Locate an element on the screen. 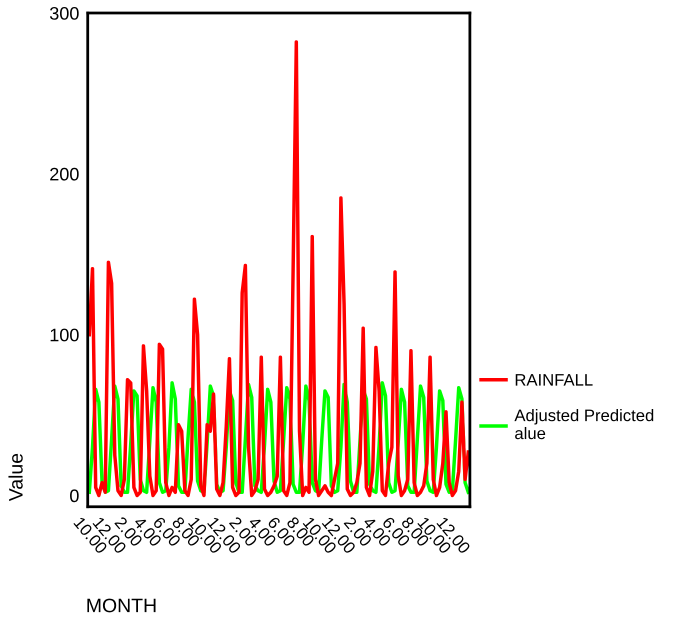 This screenshot has height=621, width=680. y-tick-label: 100 is located at coordinates (64, 335).